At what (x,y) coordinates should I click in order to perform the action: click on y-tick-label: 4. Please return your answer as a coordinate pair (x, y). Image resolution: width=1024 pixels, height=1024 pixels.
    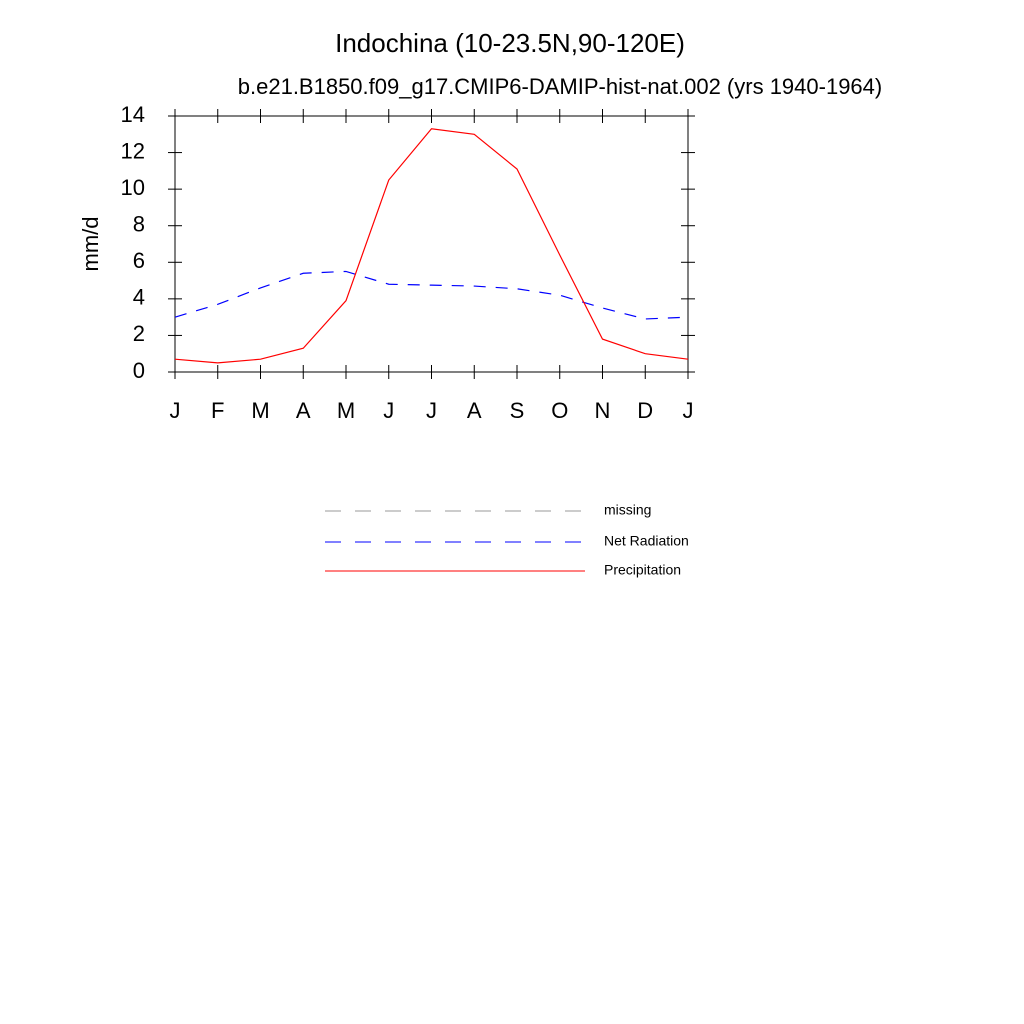
    Looking at the image, I should click on (139, 297).